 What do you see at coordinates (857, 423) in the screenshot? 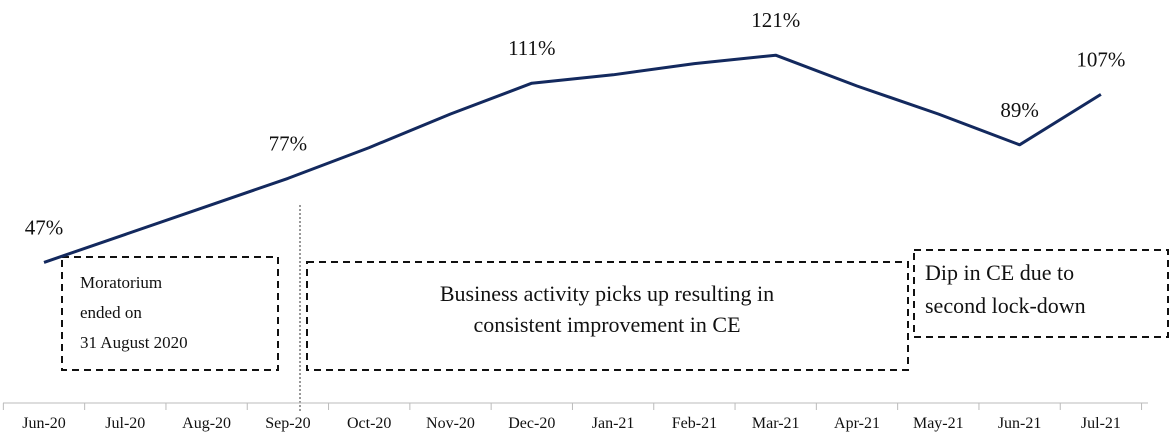
I see `x-tick-label: Apr-21` at bounding box center [857, 423].